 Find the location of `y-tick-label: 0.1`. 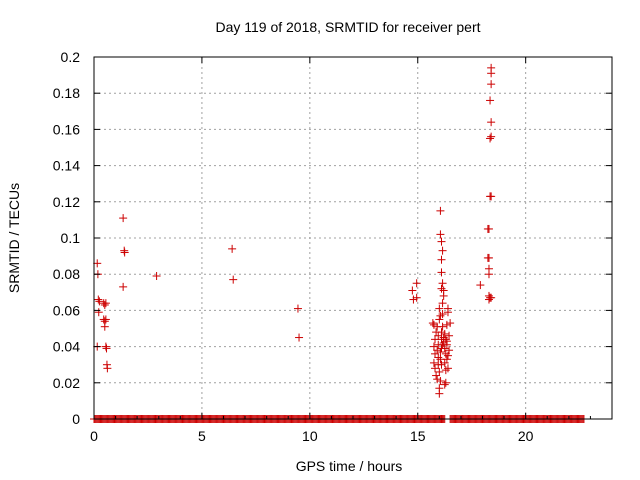

y-tick-label: 0.1 is located at coordinates (71, 238).